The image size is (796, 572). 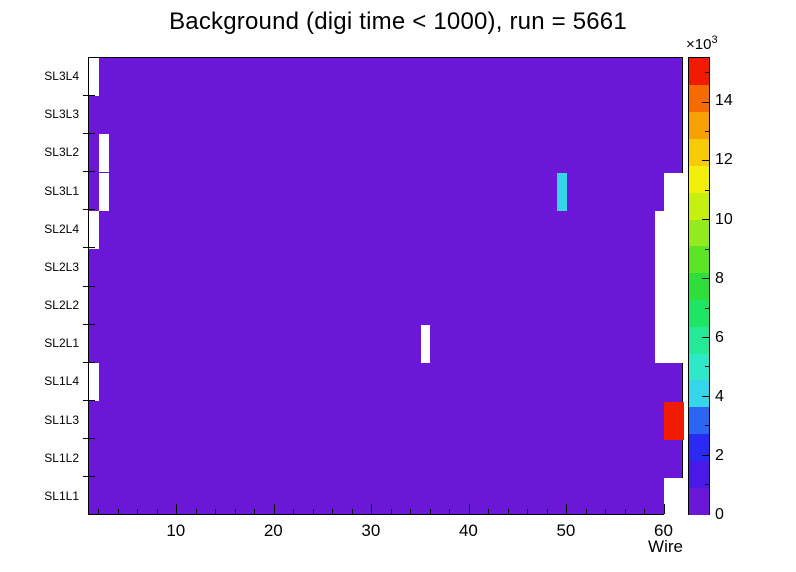 I want to click on y-axis-label: SL2L3, so click(x=61, y=266).